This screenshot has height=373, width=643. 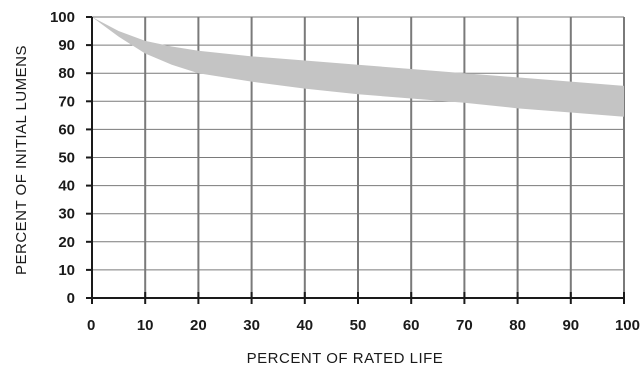 I want to click on x-tick-label: 50, so click(x=358, y=325).